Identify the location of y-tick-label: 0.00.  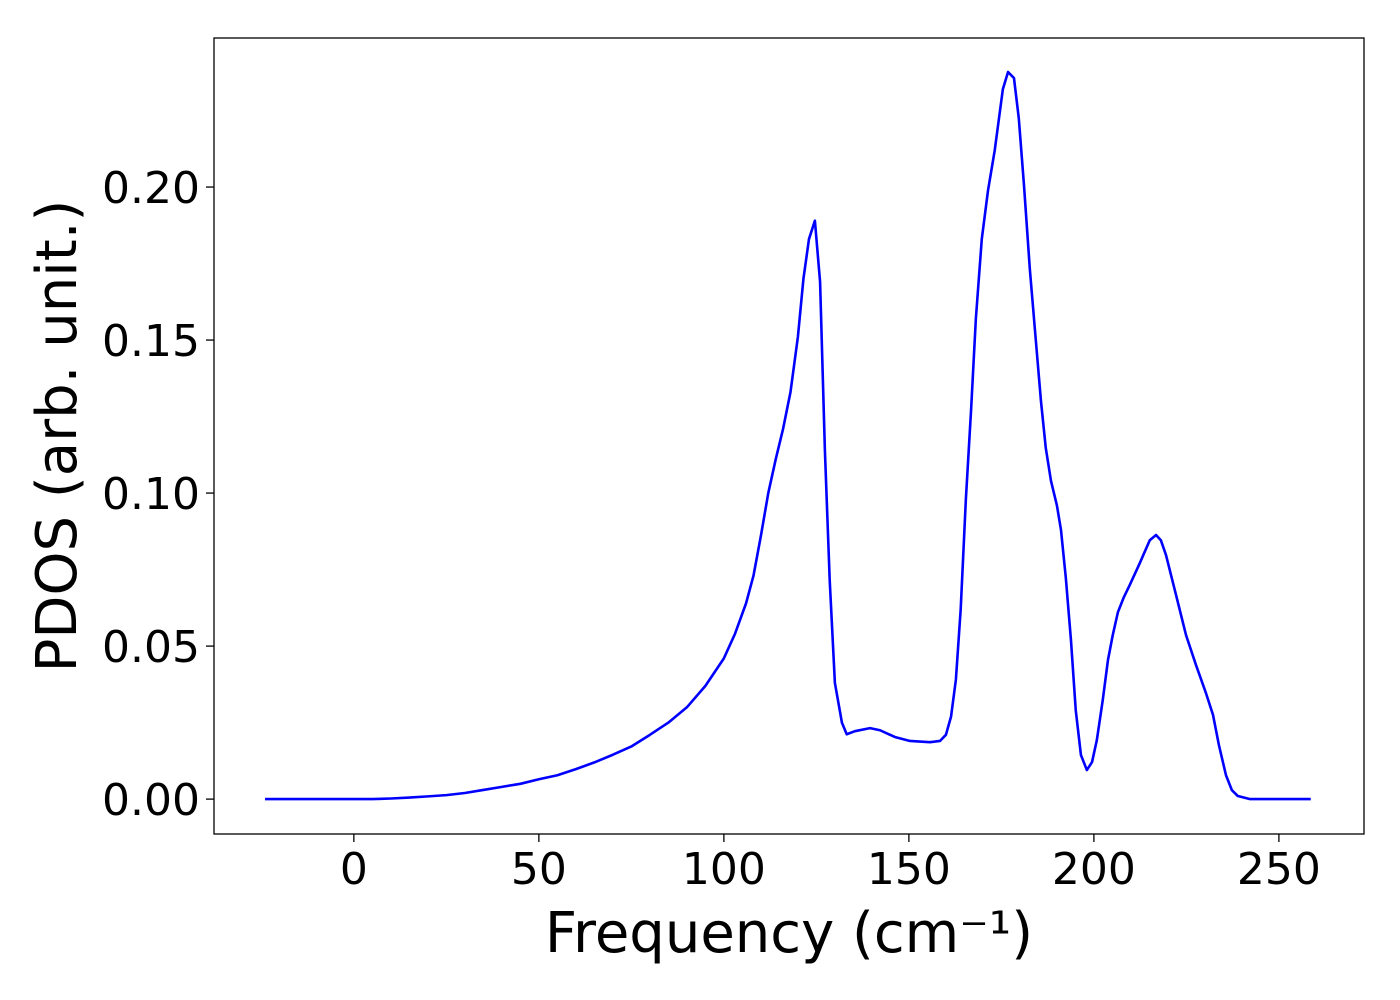
(151, 800).